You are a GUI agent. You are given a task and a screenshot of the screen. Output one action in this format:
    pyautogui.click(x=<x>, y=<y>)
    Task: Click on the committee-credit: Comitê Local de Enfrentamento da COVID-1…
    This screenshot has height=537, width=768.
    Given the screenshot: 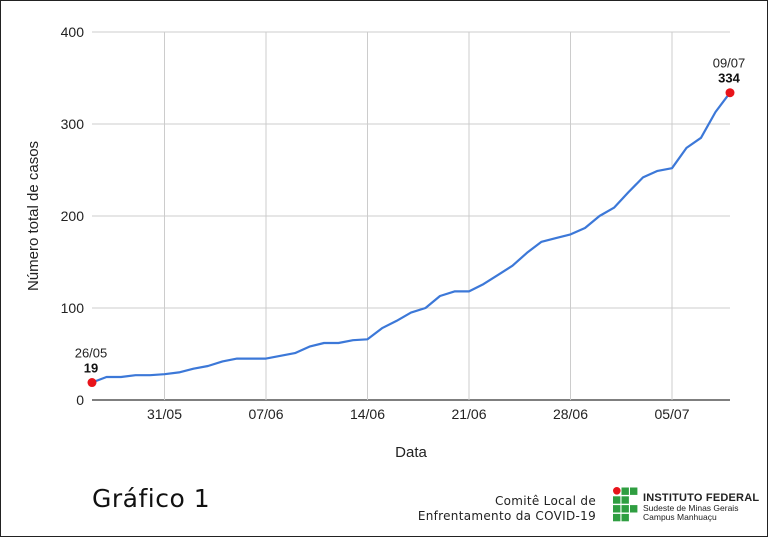 What is the action you would take?
    pyautogui.click(x=507, y=509)
    